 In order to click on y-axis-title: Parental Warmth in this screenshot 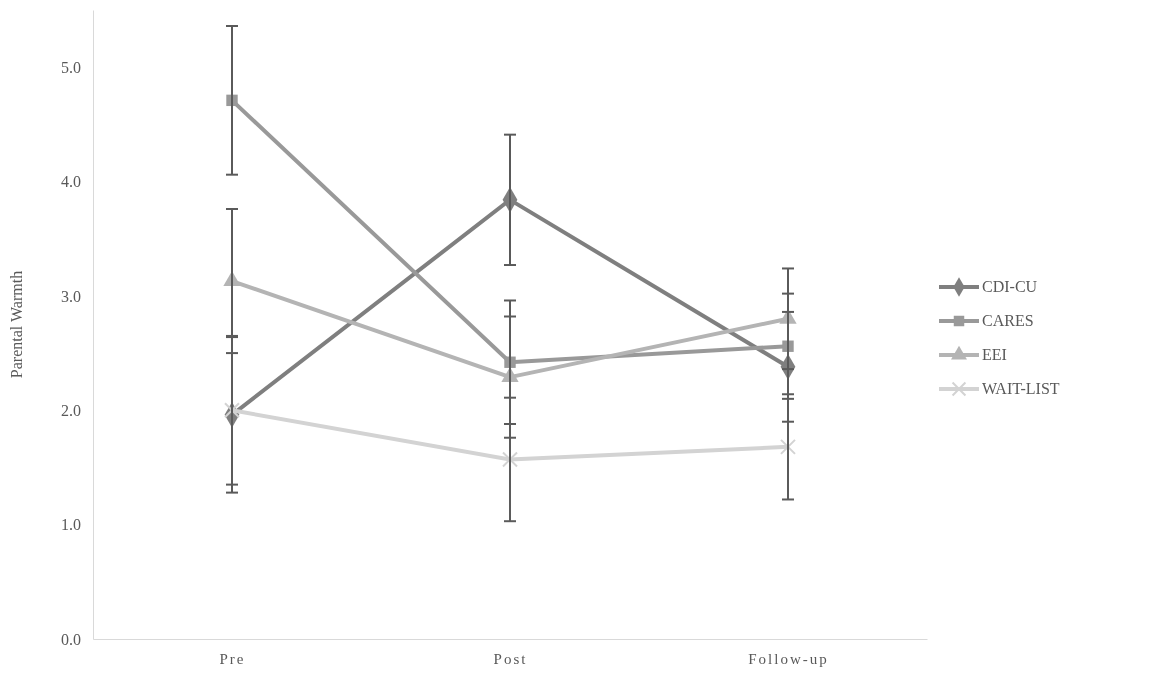, I will do `click(16, 324)`.